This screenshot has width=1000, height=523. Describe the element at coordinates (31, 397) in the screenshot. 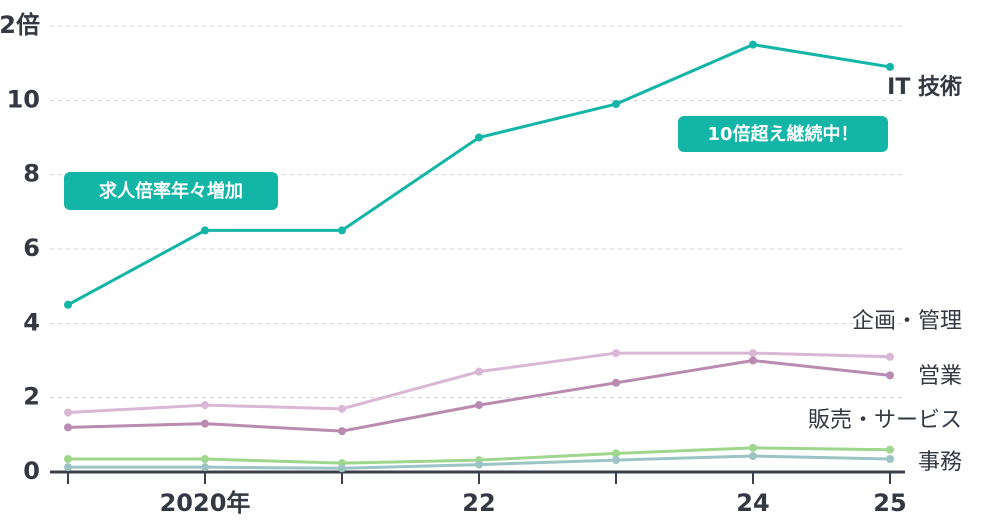

I see `y-tick-label: 2` at that location.